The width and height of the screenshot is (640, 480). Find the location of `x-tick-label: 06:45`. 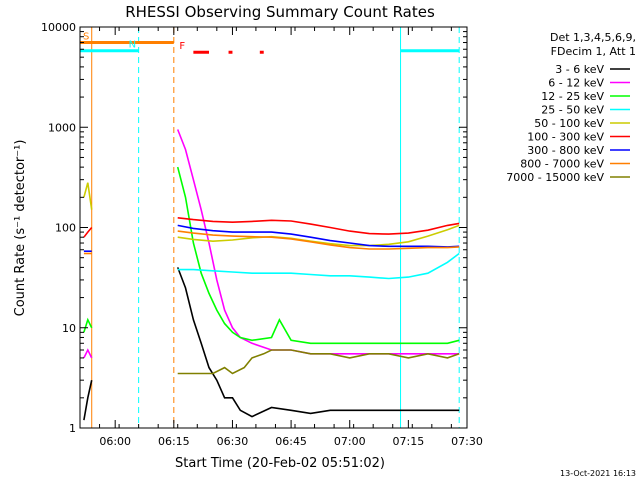

x-tick-label: 06:45 is located at coordinates (291, 441).